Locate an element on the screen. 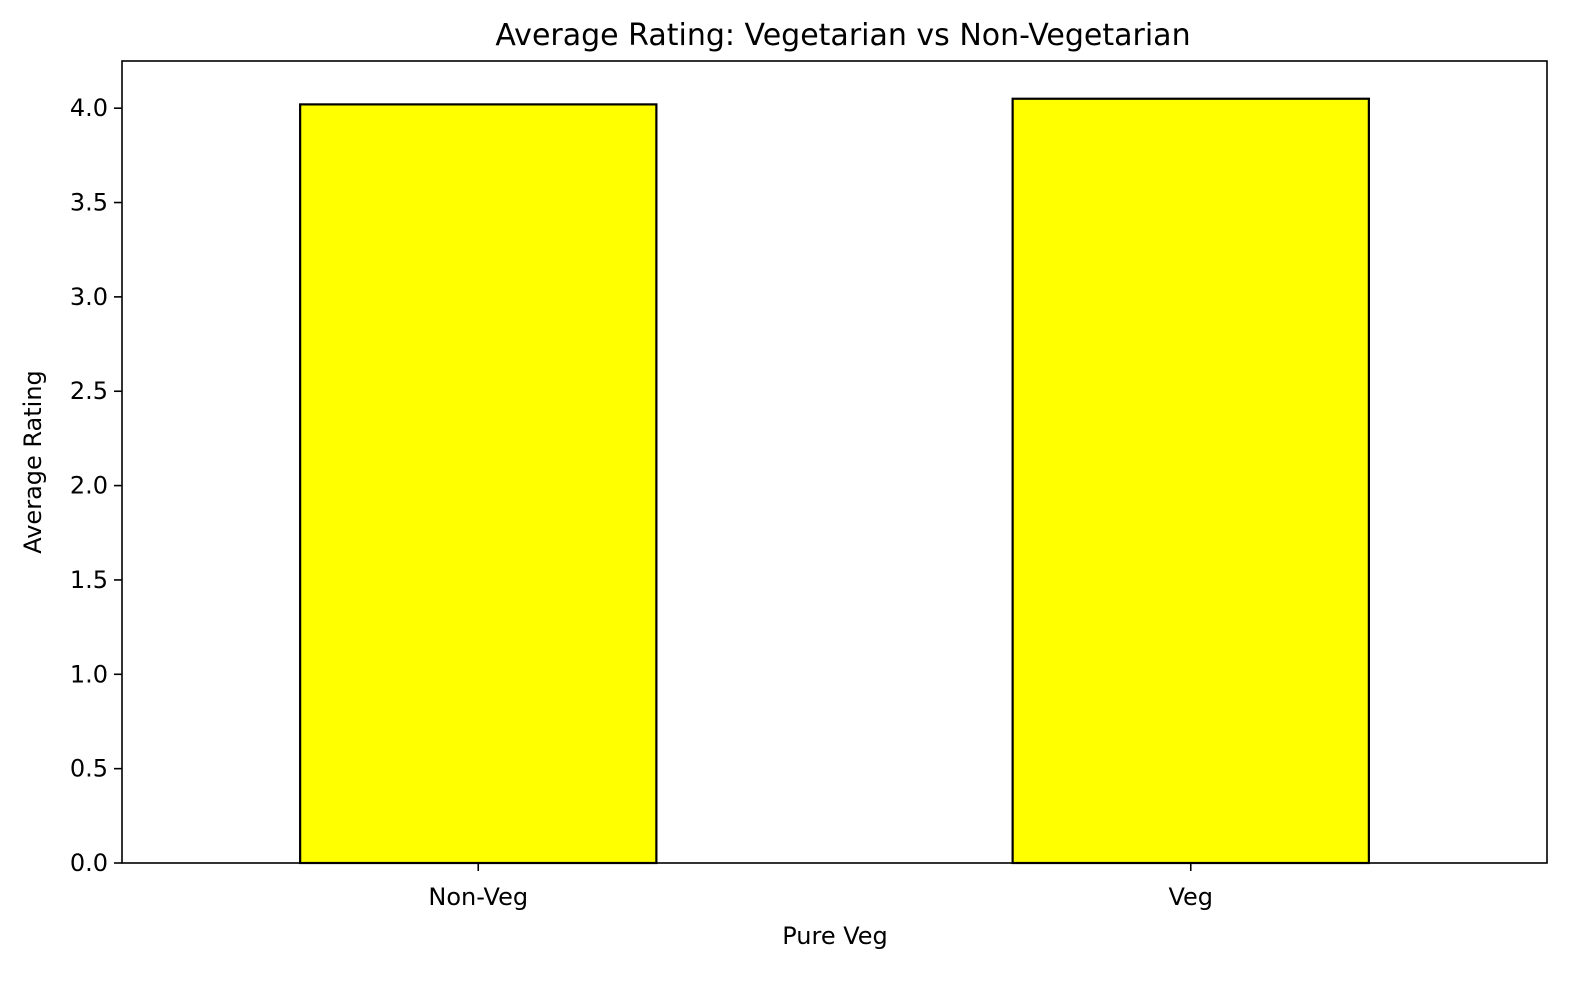 The height and width of the screenshot is (981, 1580). y-tick-label: 4.0 is located at coordinates (89, 108).